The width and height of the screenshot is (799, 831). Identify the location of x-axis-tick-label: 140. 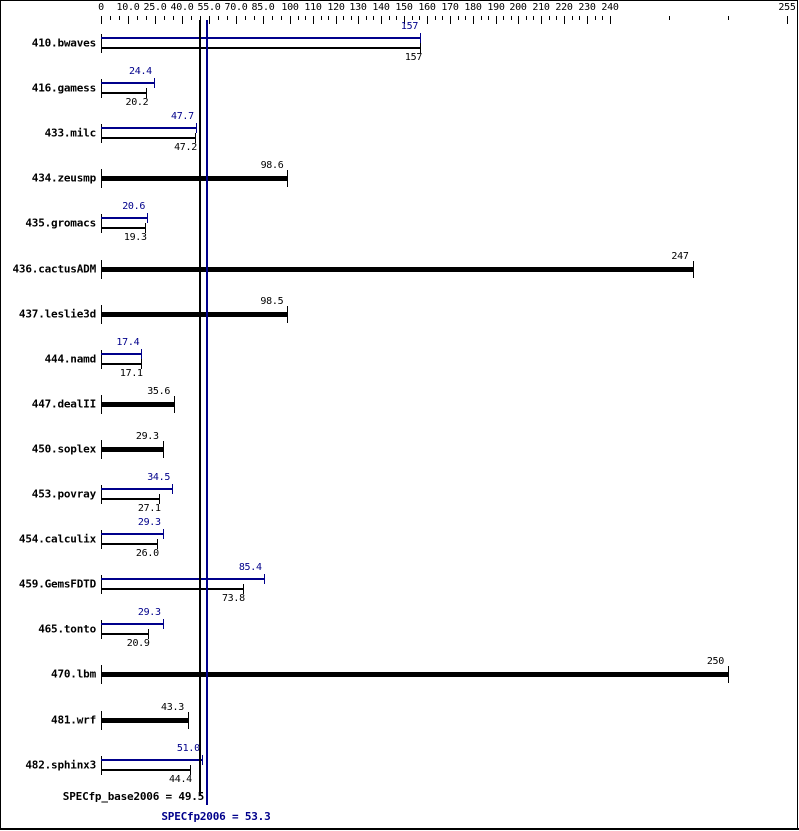
(381, 7).